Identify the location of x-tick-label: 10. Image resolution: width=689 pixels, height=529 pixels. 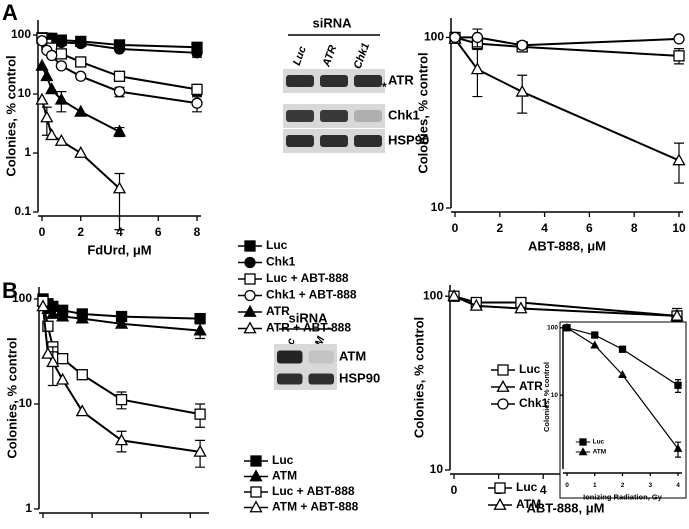
(679, 228).